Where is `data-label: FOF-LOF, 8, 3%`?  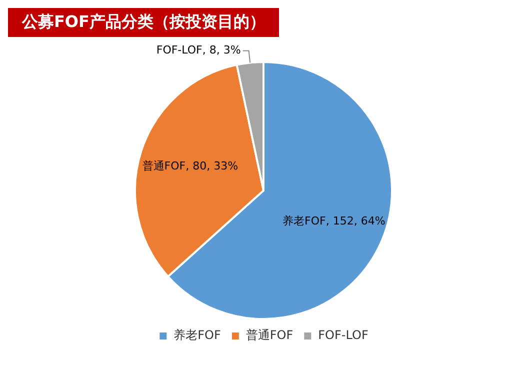 data-label: FOF-LOF, 8, 3% is located at coordinates (198, 50).